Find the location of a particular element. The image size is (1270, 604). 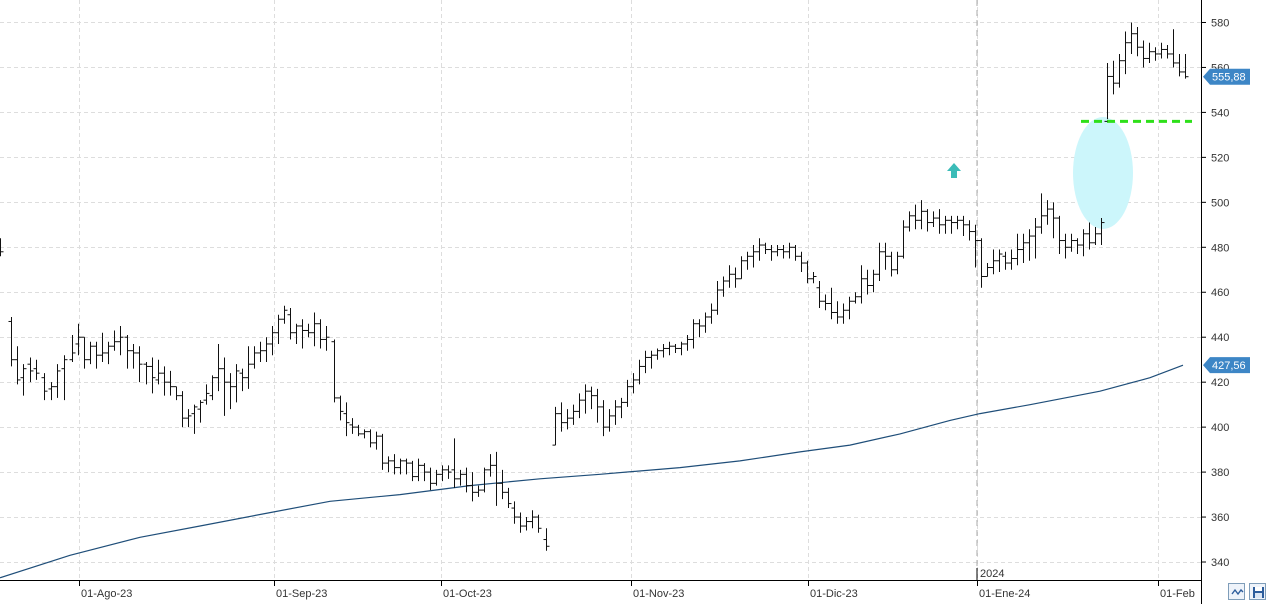

x-tick-label-4: 01-Dic-23 is located at coordinates (834, 594).